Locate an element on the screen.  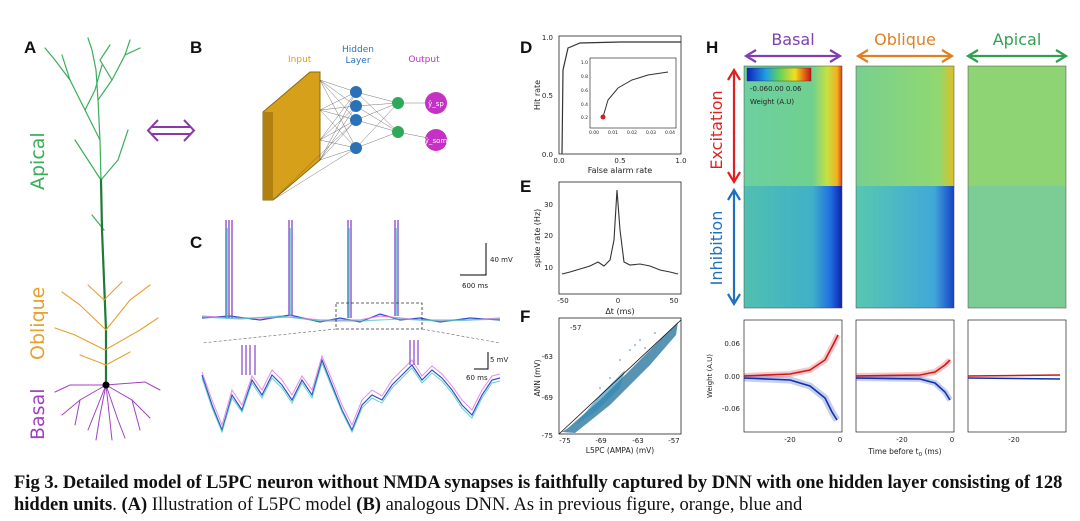
oblique-xtick-0: -20 is located at coordinates (901, 440).